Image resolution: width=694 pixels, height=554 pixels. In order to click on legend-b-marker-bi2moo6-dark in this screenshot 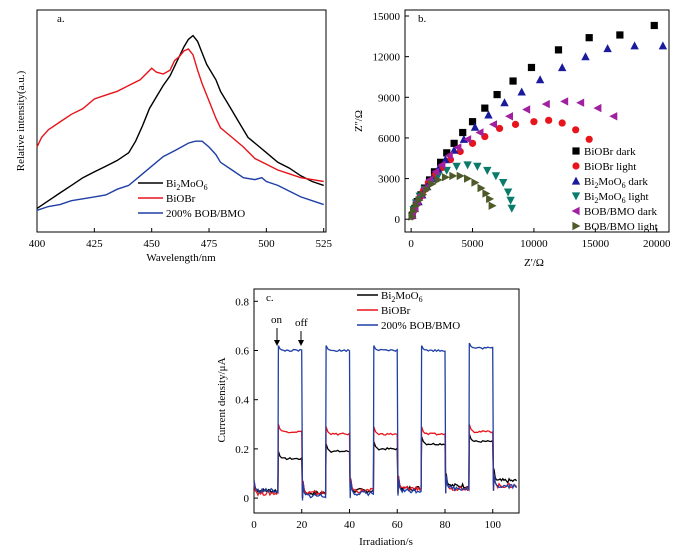, I will do `click(576, 180)`.